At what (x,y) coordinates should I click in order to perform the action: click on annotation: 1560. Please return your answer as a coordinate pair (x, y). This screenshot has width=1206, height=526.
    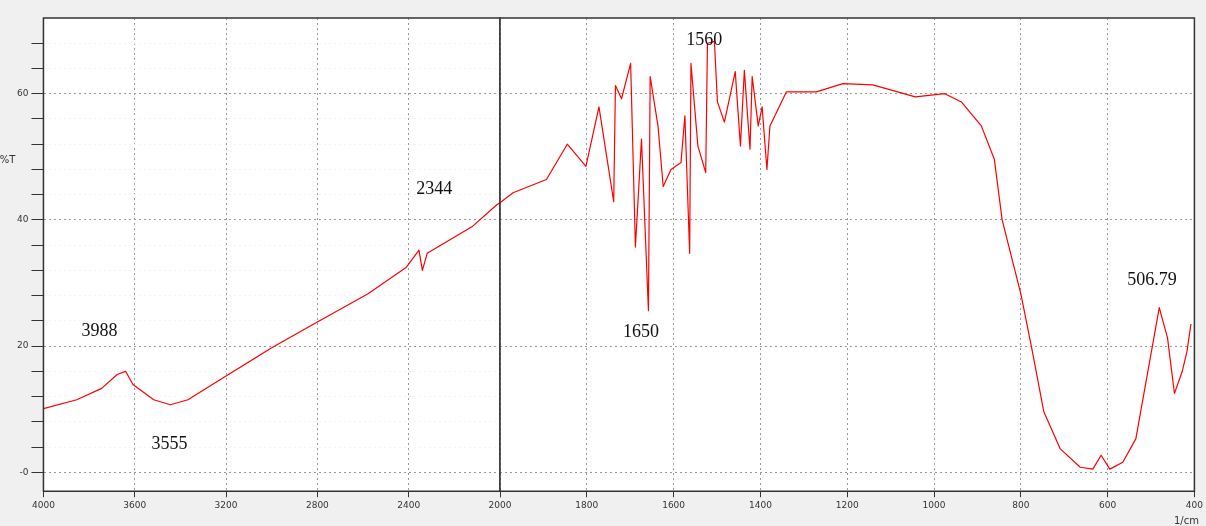
    Looking at the image, I should click on (704, 38).